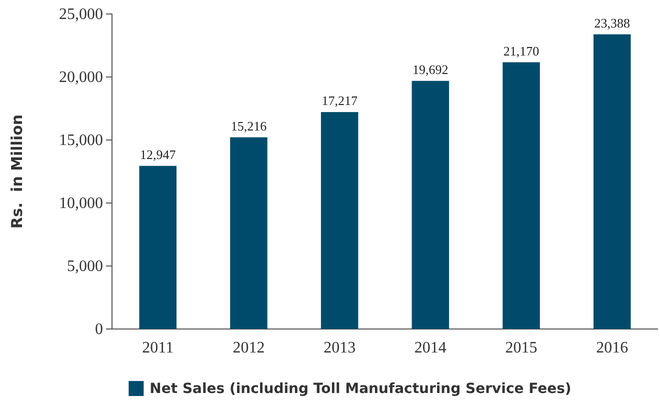  Describe the element at coordinates (81, 203) in the screenshot. I see `y-tick-label: 10,000` at that location.